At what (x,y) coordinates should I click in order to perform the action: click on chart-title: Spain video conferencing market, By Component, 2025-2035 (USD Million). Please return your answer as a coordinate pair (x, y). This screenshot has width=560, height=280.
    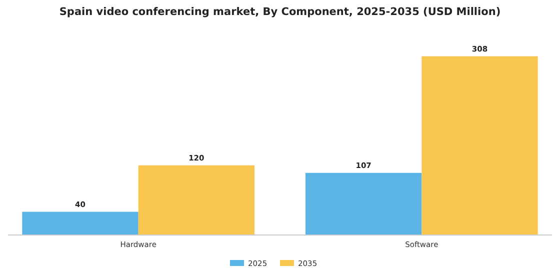
    Looking at the image, I should click on (280, 12).